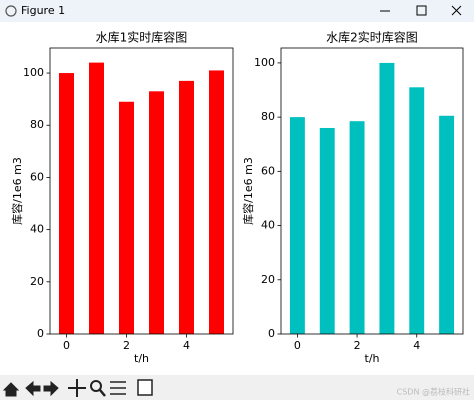 The width and height of the screenshot is (474, 404). Describe the element at coordinates (145, 387) in the screenshot. I see `save-button` at that location.